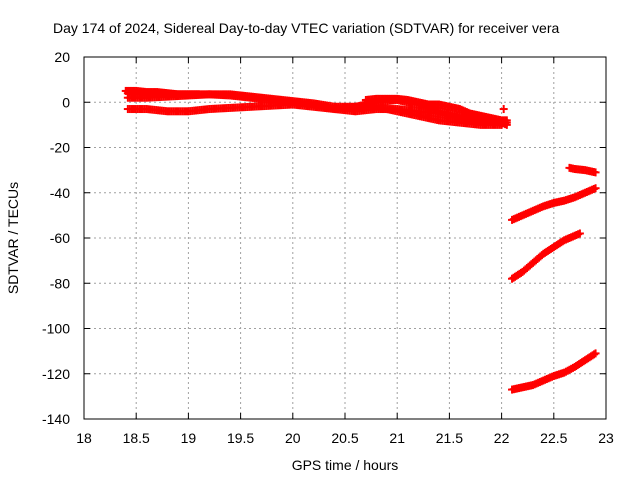 This screenshot has height=480, width=640. What do you see at coordinates (606, 438) in the screenshot?
I see `x-tick-label: 23` at bounding box center [606, 438].